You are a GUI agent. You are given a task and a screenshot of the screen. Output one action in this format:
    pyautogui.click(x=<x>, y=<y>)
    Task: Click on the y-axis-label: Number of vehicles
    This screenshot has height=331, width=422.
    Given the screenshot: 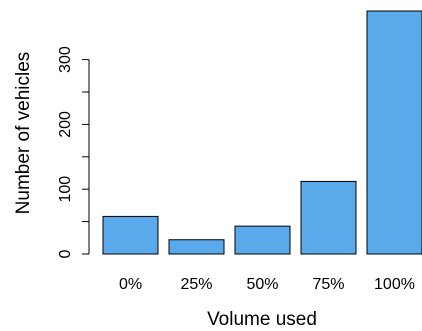 What is the action you would take?
    pyautogui.click(x=23, y=133)
    